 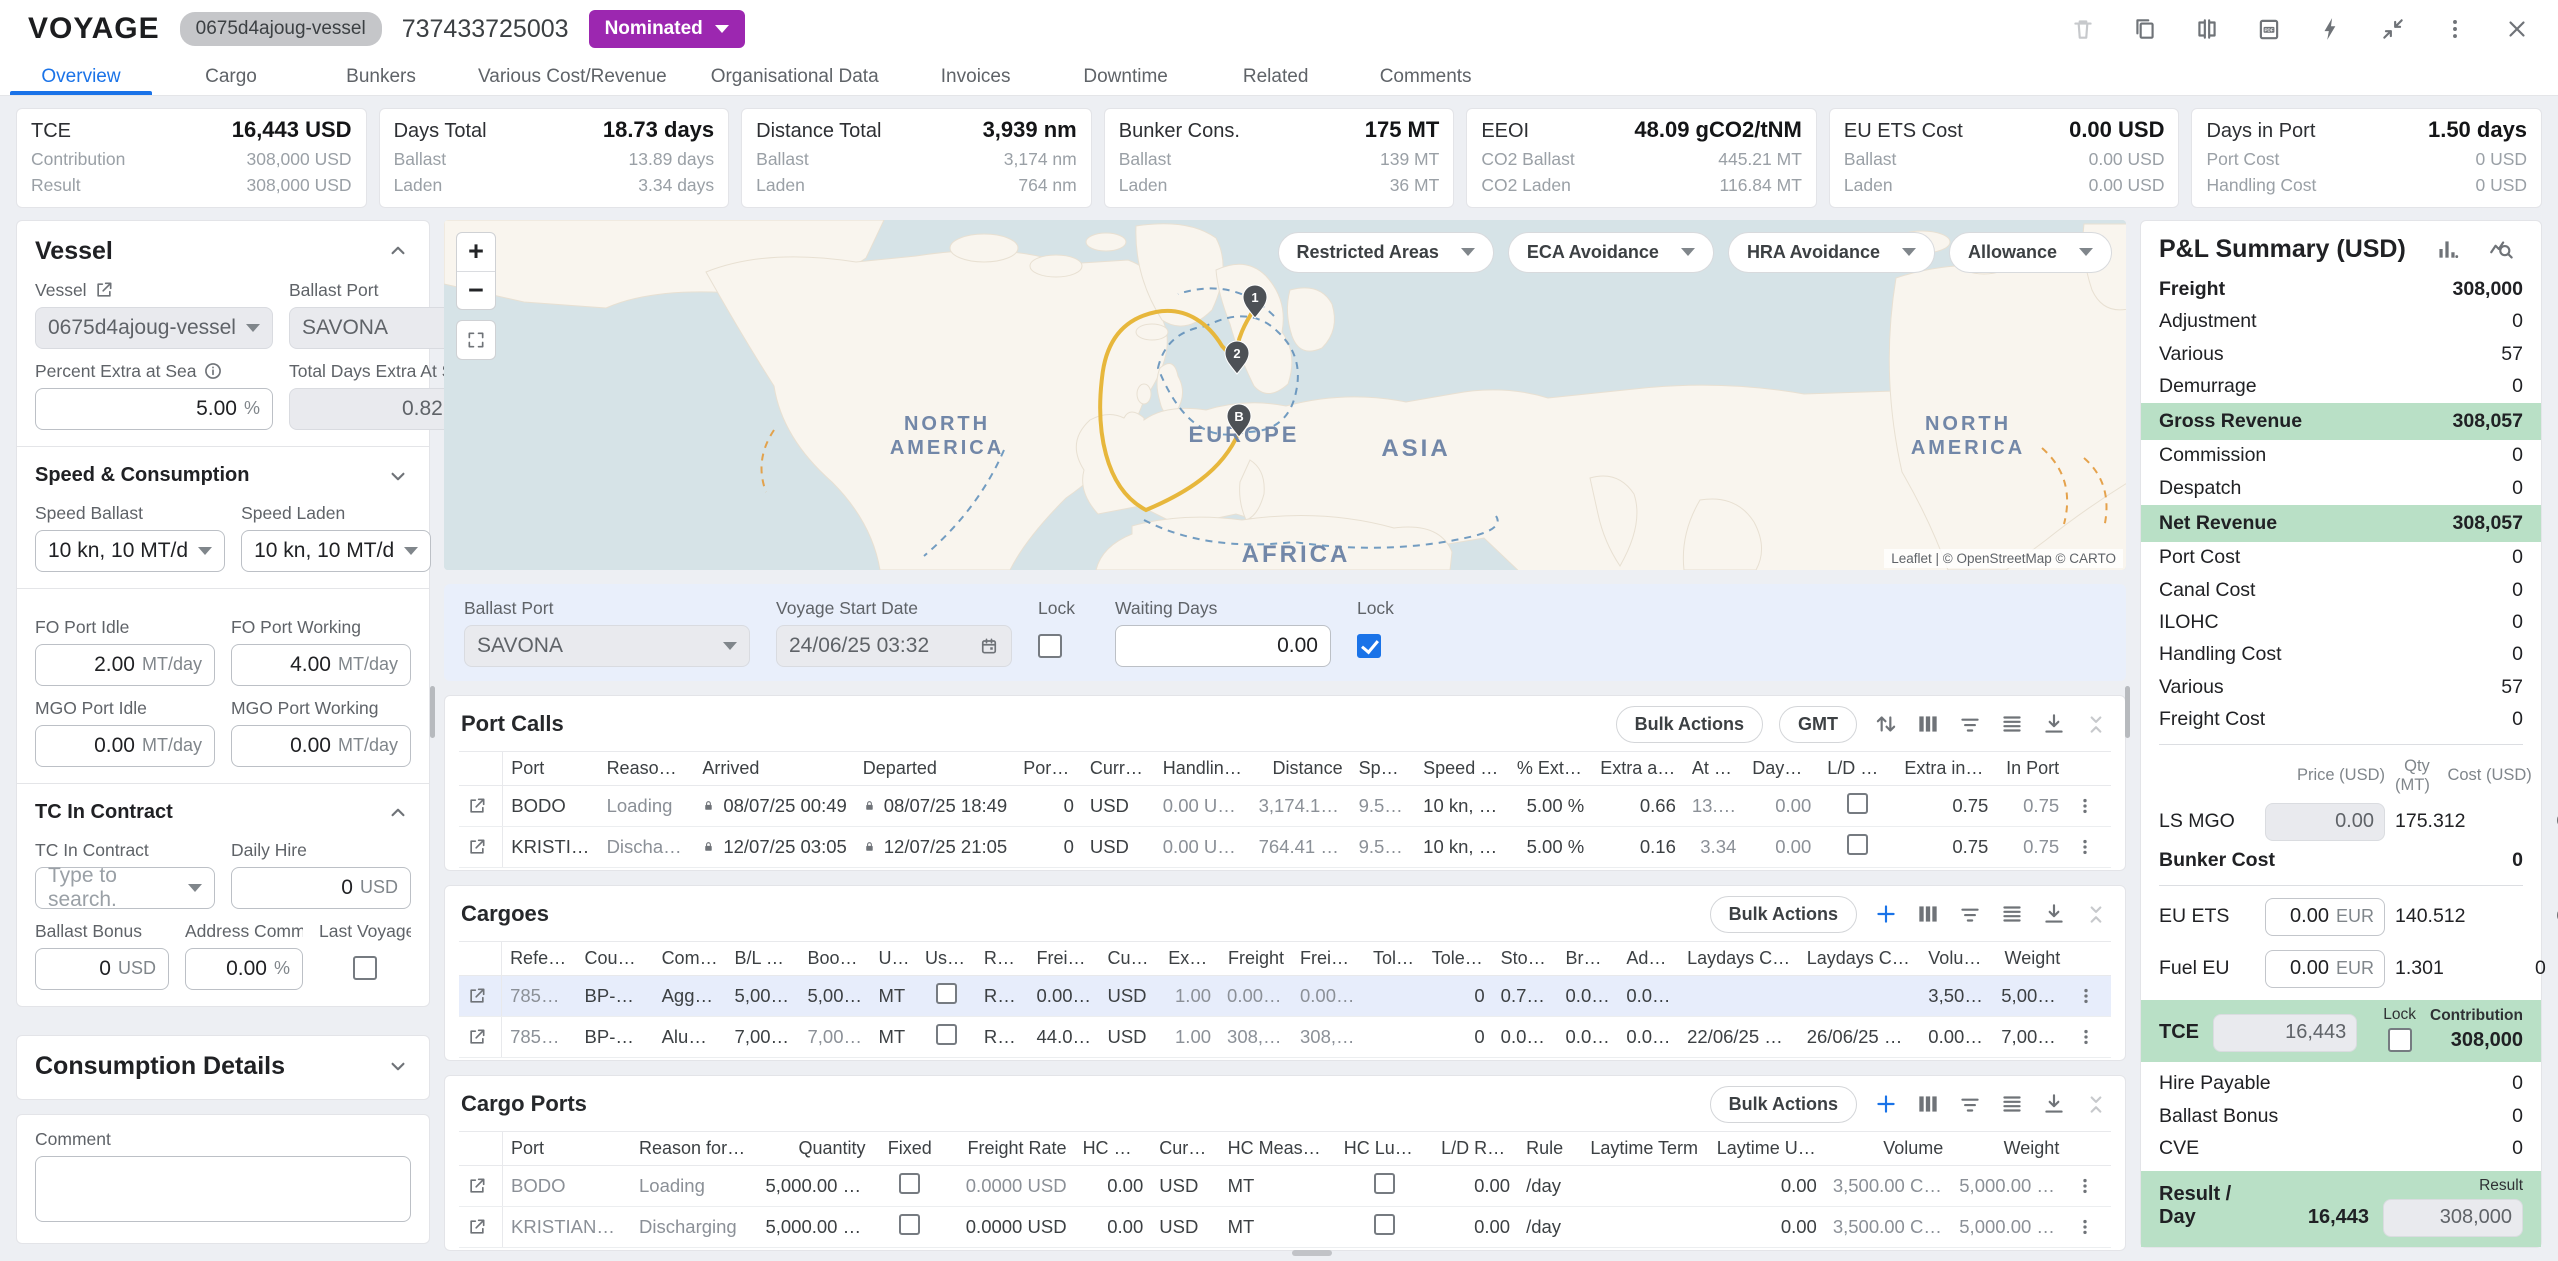 What do you see at coordinates (125, 745) in the screenshot?
I see `mgo-port-idle-input: 0.00 MT/day` at bounding box center [125, 745].